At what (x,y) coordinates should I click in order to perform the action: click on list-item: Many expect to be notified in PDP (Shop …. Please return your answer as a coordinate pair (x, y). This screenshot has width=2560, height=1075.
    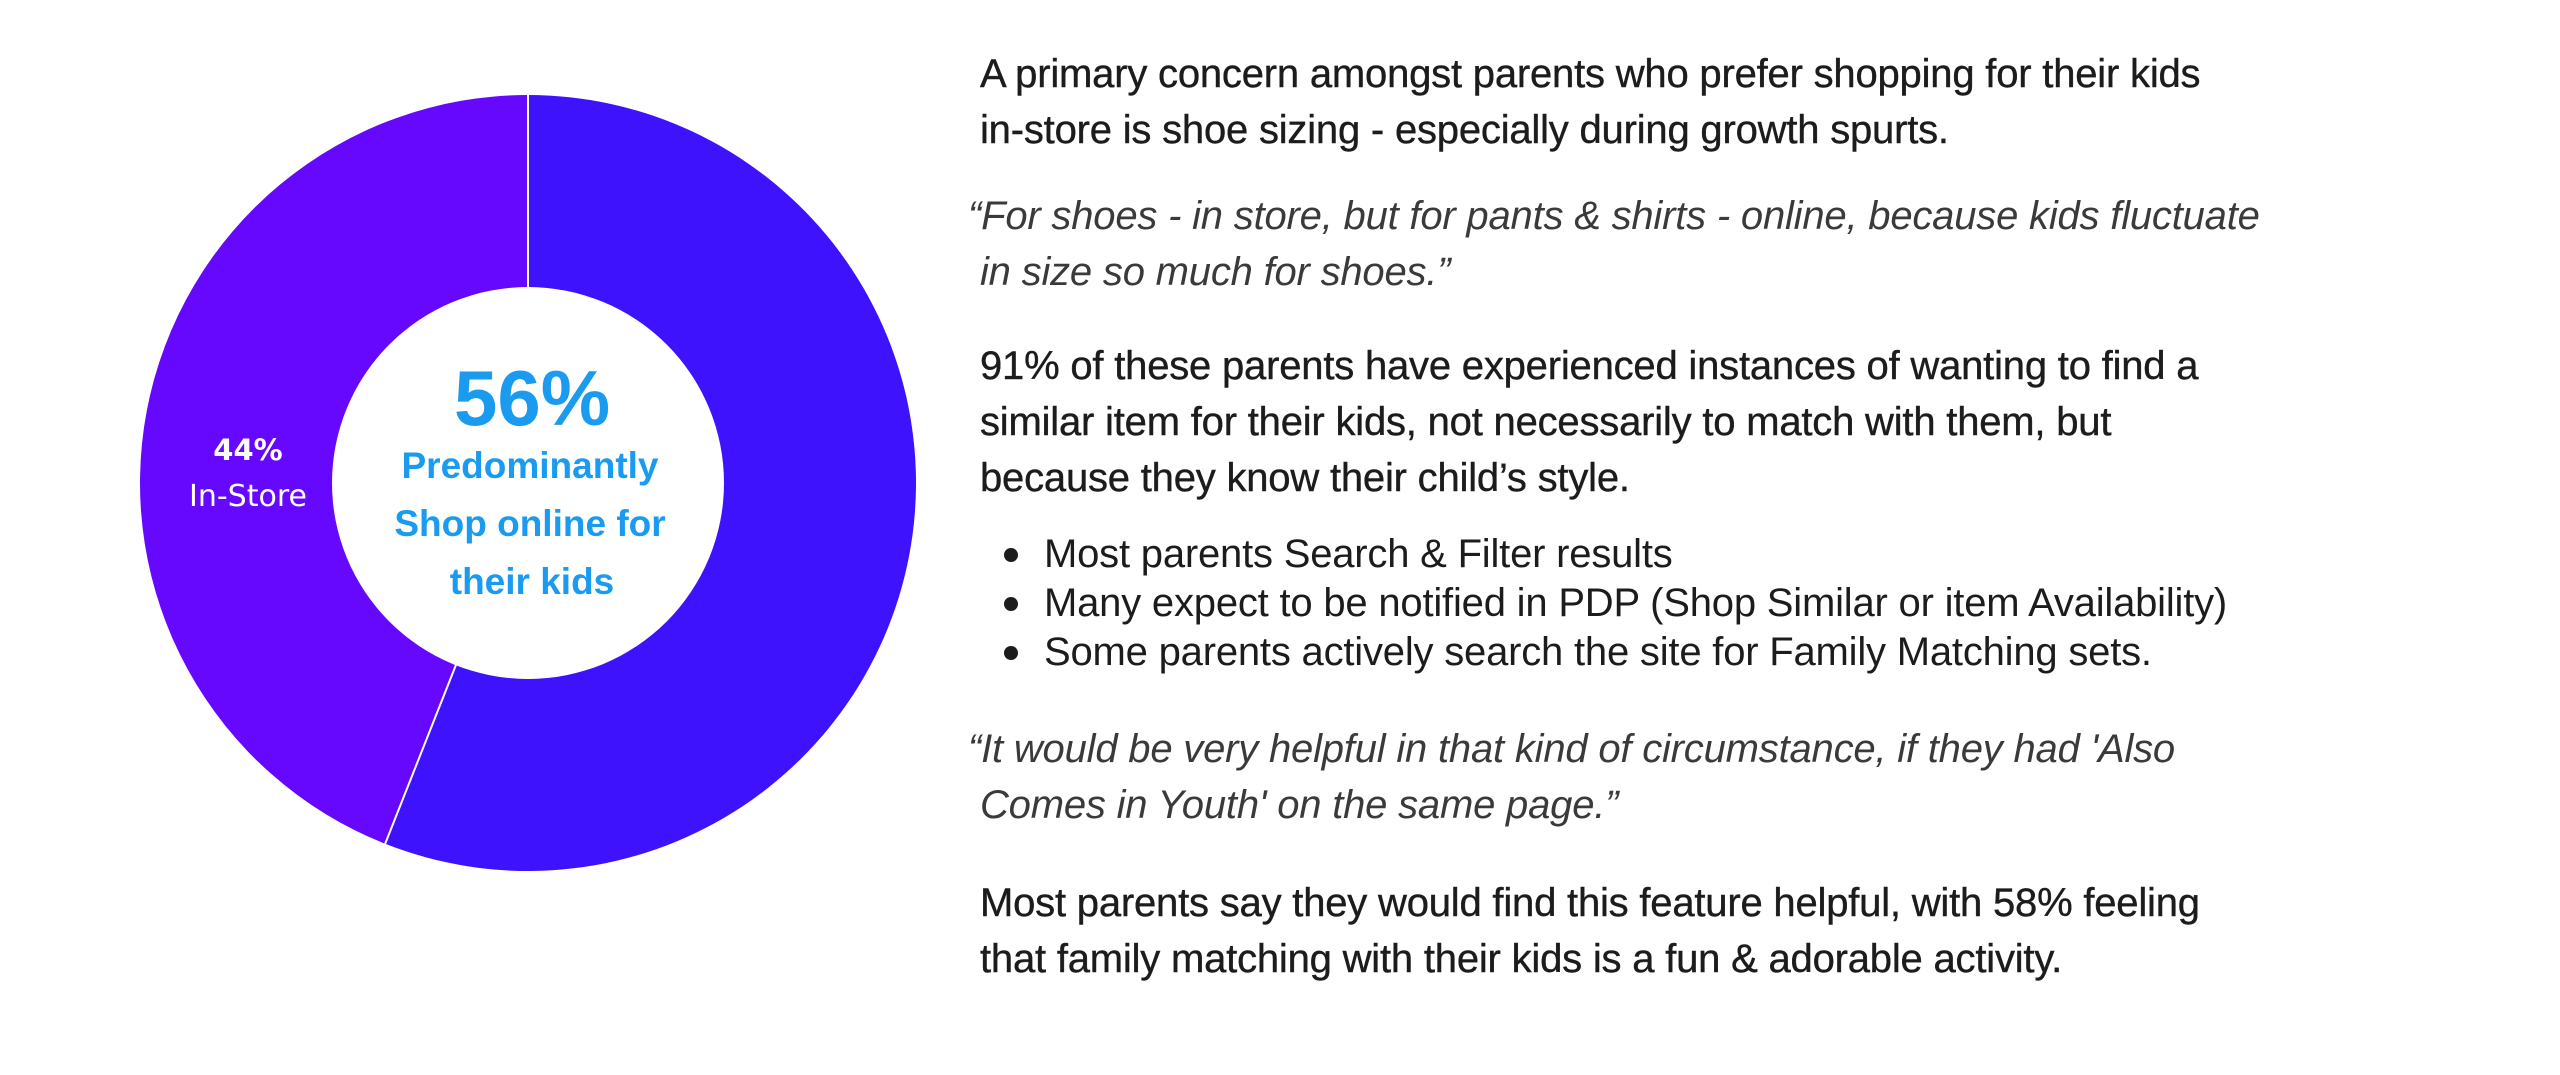
    Looking at the image, I should click on (1706, 603).